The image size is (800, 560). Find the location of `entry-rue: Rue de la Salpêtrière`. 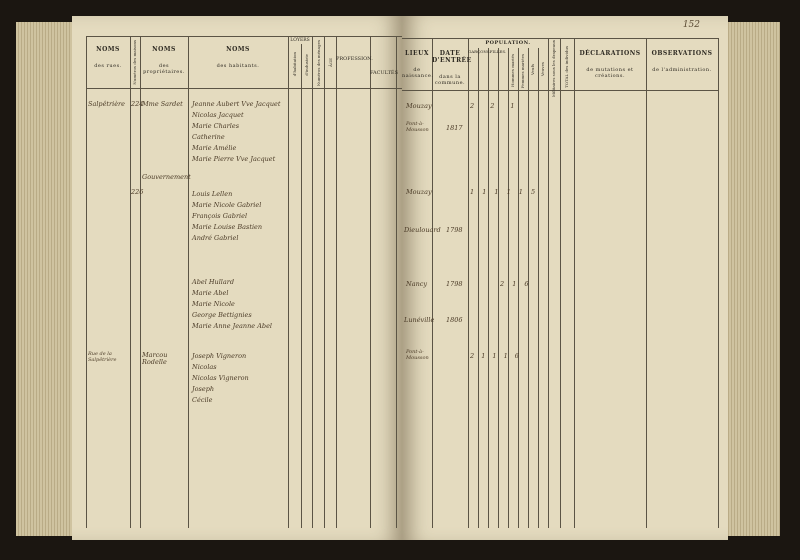

entry-rue: Rue de la Salpêtrière is located at coordinates (102, 357).